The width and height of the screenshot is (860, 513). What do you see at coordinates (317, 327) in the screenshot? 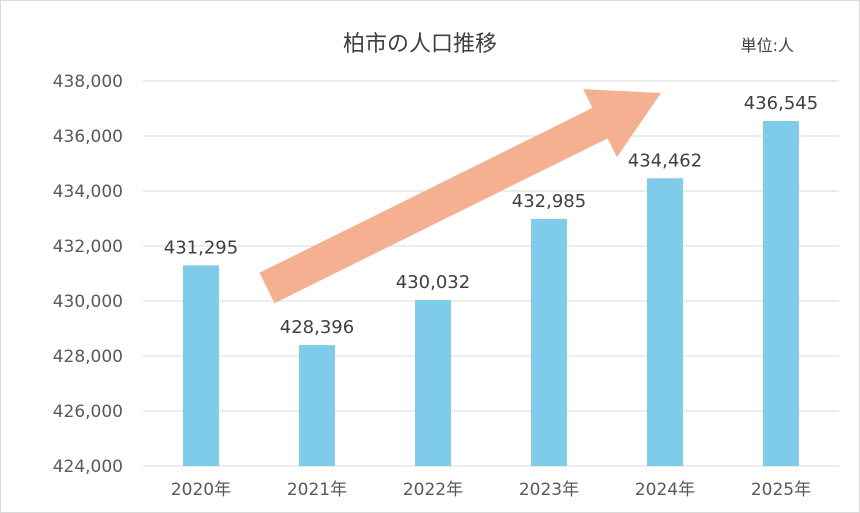
I see `data-label: 428,396` at bounding box center [317, 327].